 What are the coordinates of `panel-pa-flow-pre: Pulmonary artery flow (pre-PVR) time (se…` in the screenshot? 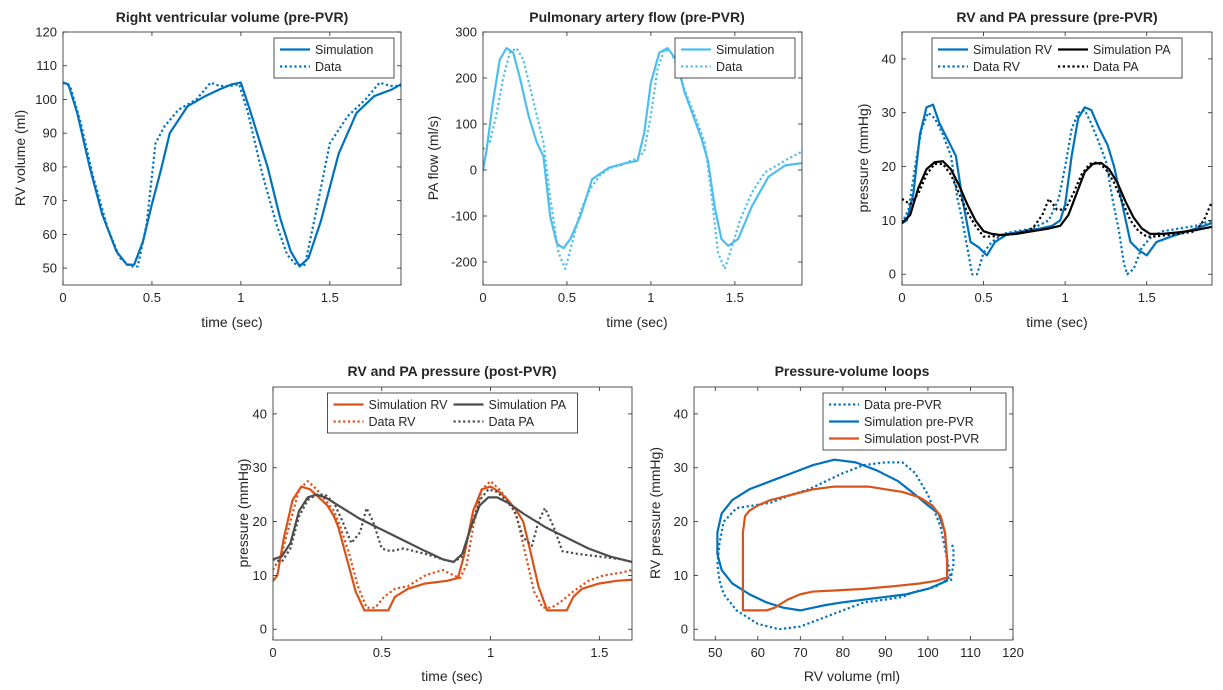 It's located at (614, 169).